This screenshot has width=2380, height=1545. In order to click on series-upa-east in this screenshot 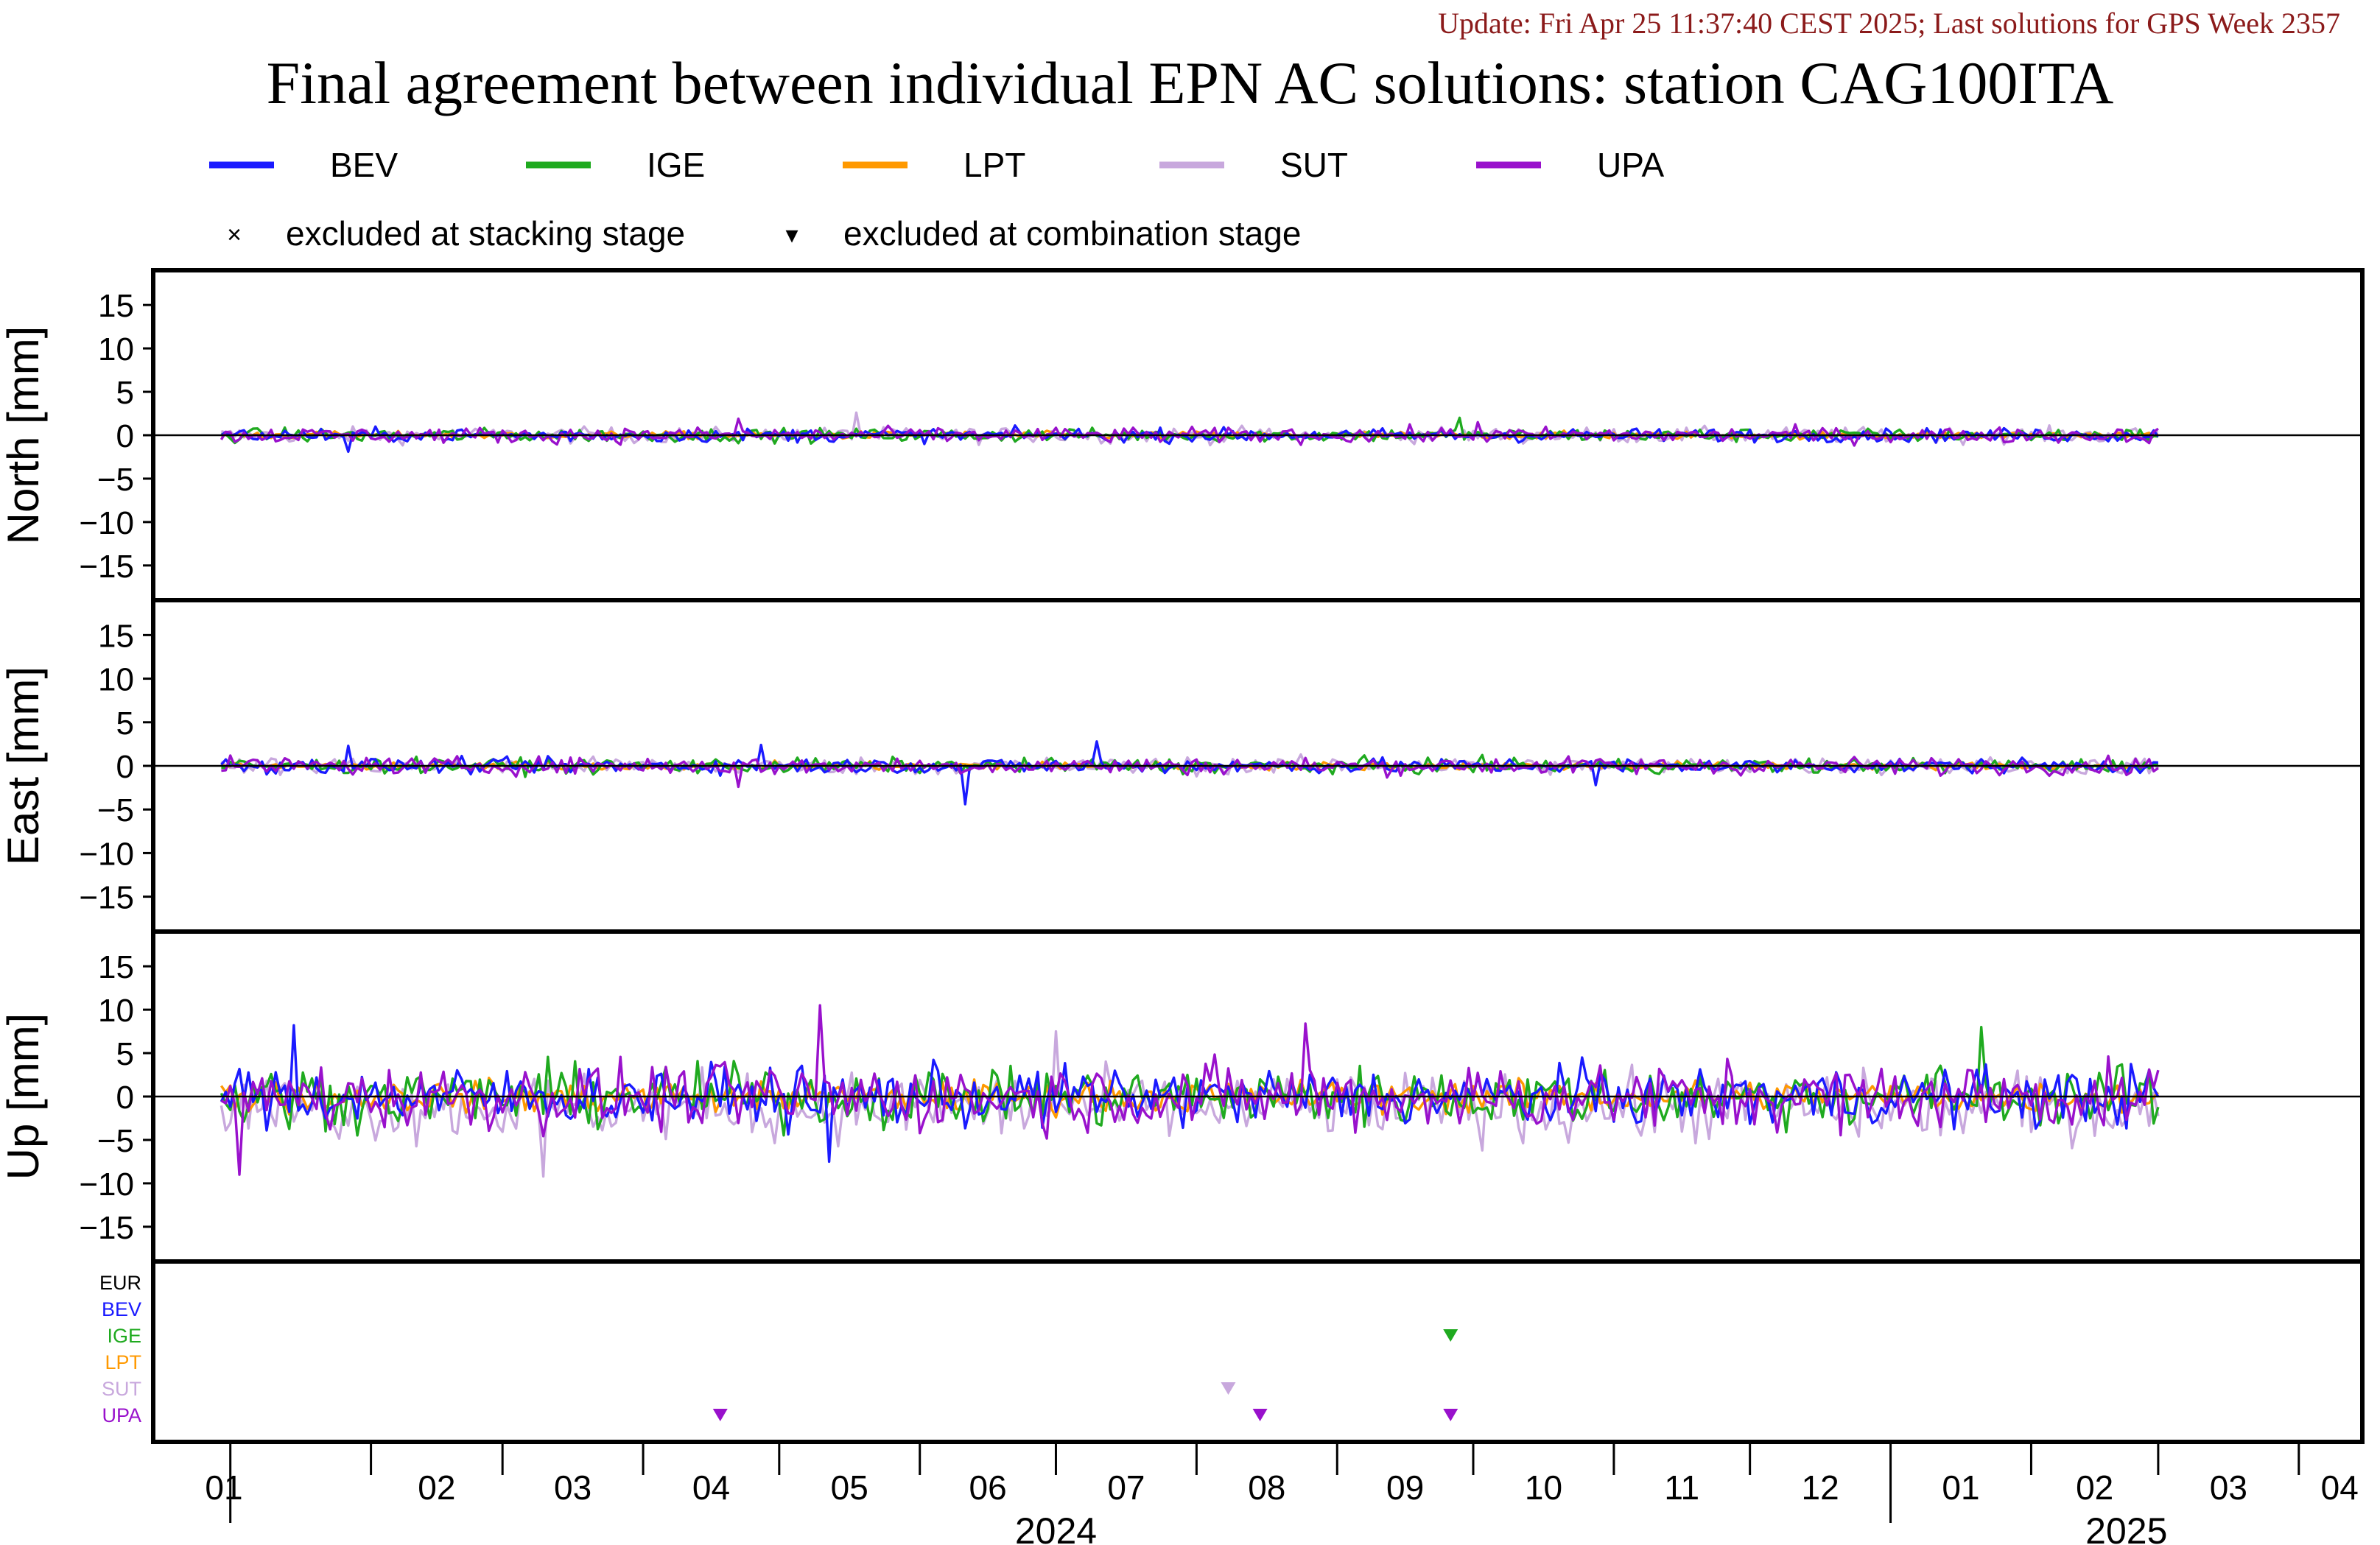, I will do `click(1190, 772)`.